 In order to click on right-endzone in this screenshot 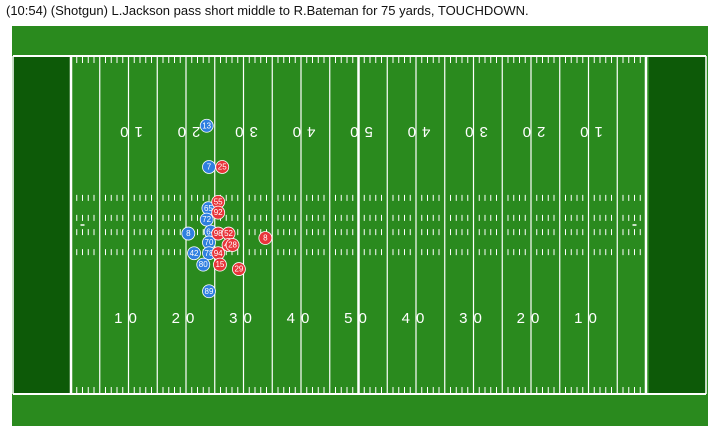, I will do `click(677, 225)`.